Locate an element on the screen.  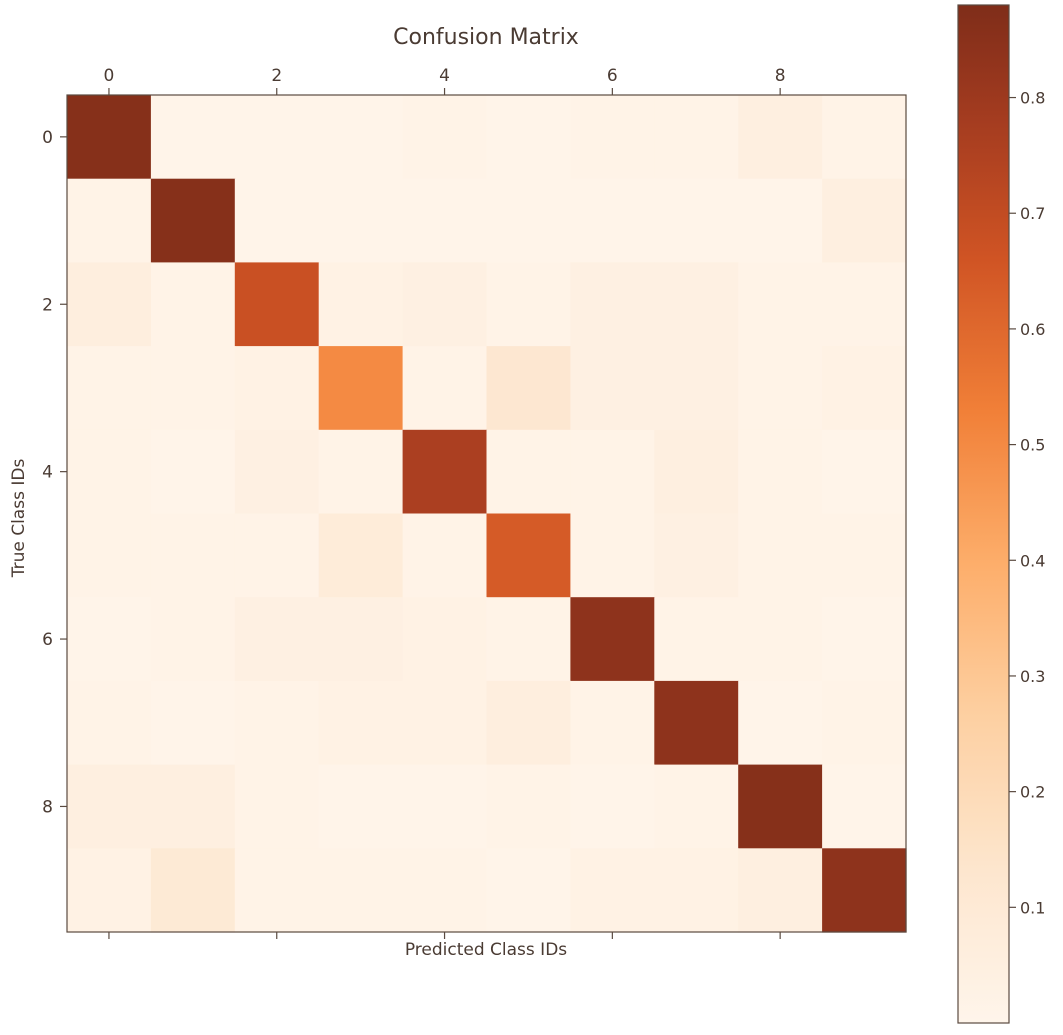
heatmap-cell-r2-c4 is located at coordinates (445, 304).